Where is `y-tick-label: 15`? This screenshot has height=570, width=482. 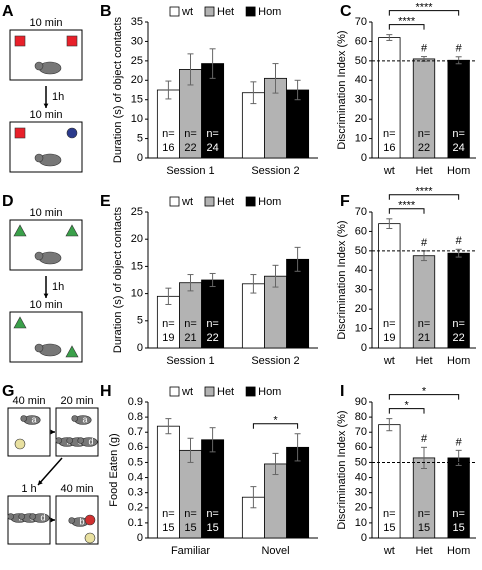
y-tick-label: 15 is located at coordinates (137, 100).